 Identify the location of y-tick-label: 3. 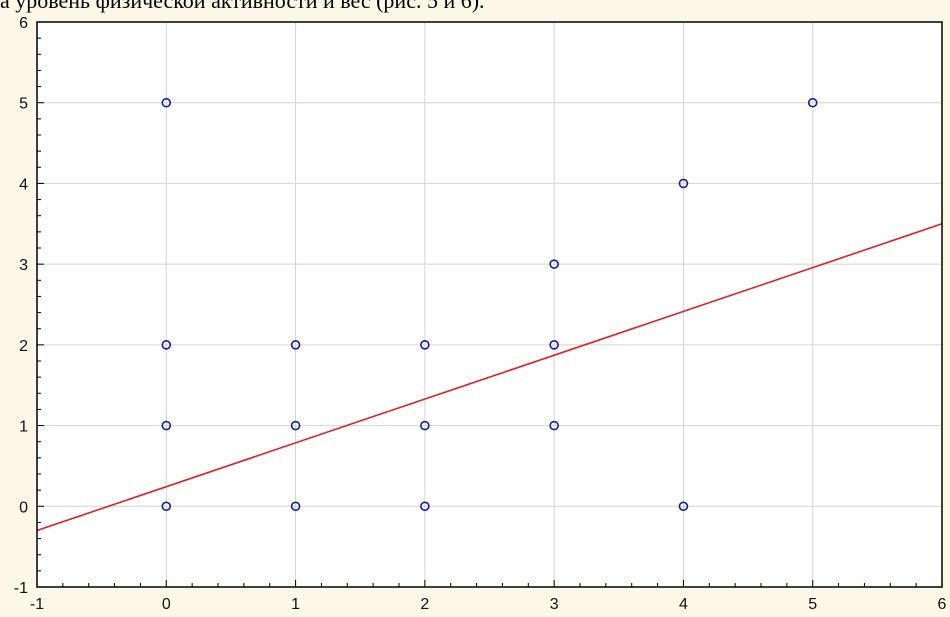
(23, 265).